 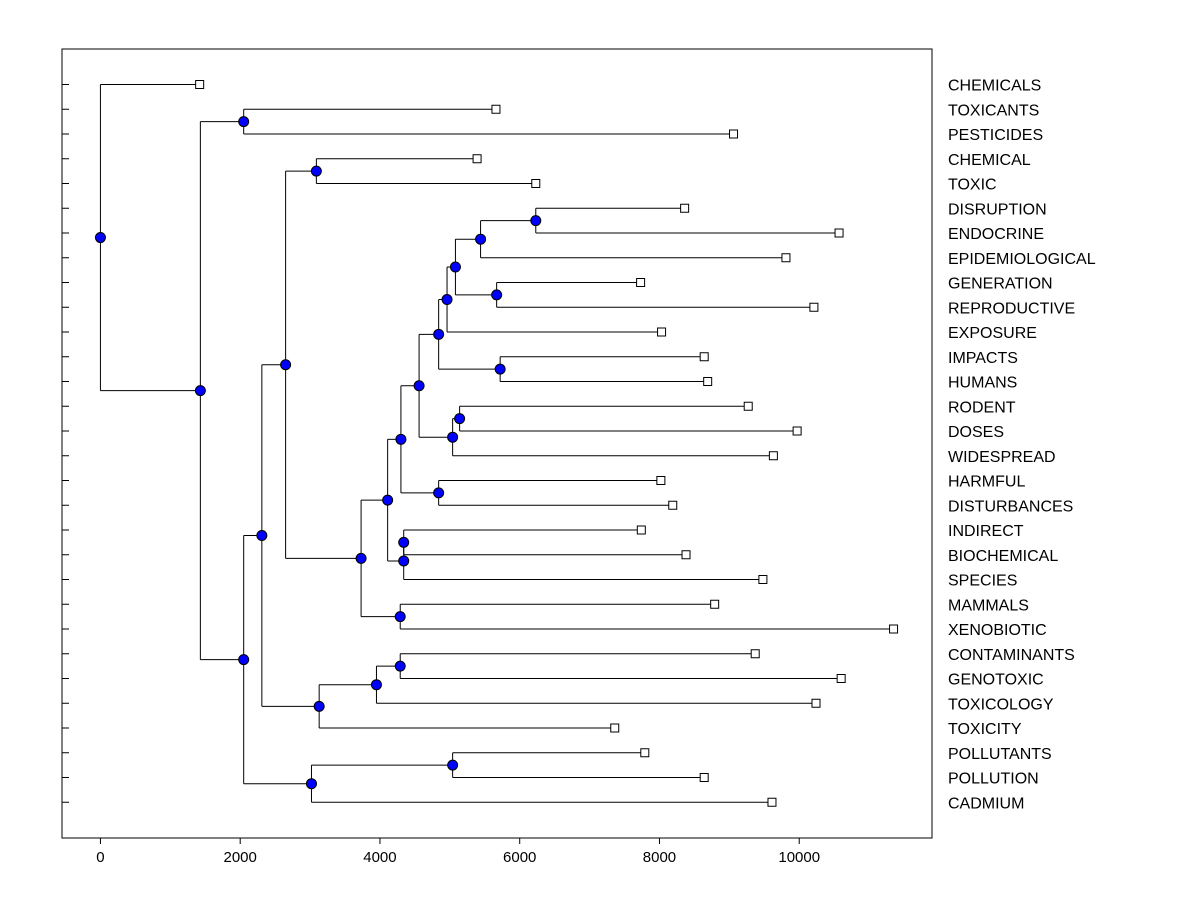 I want to click on leaf-label: HARMFUL, so click(x=986, y=482).